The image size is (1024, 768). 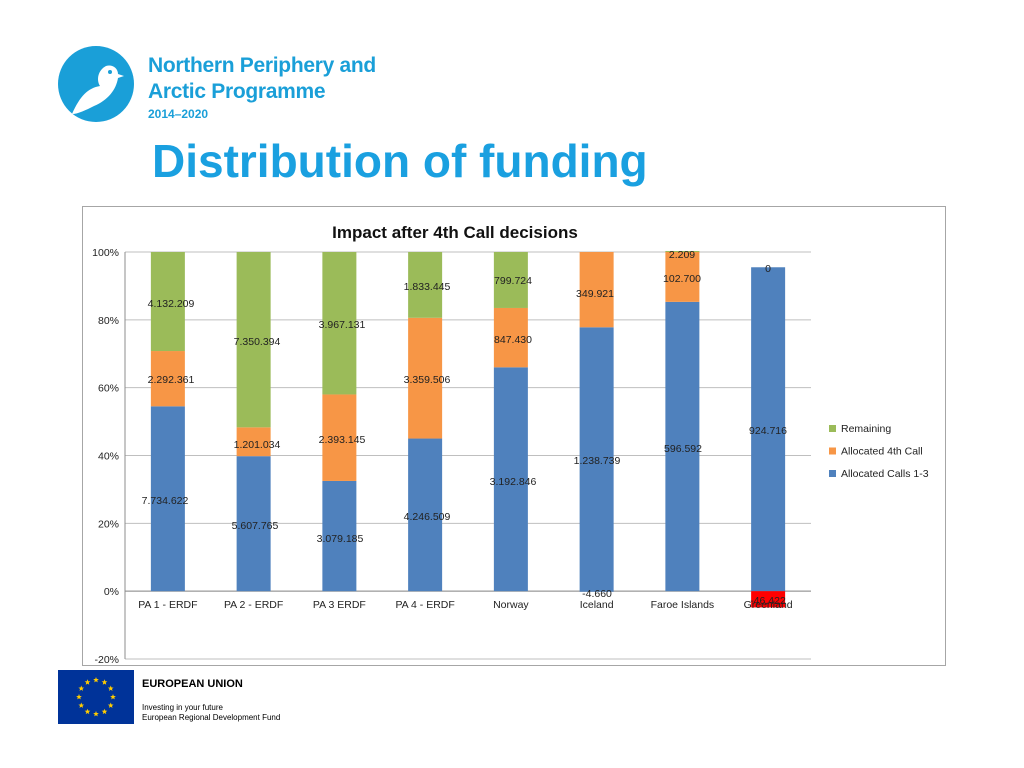 What do you see at coordinates (768, 601) in the screenshot?
I see `data-label-negative: -46.422` at bounding box center [768, 601].